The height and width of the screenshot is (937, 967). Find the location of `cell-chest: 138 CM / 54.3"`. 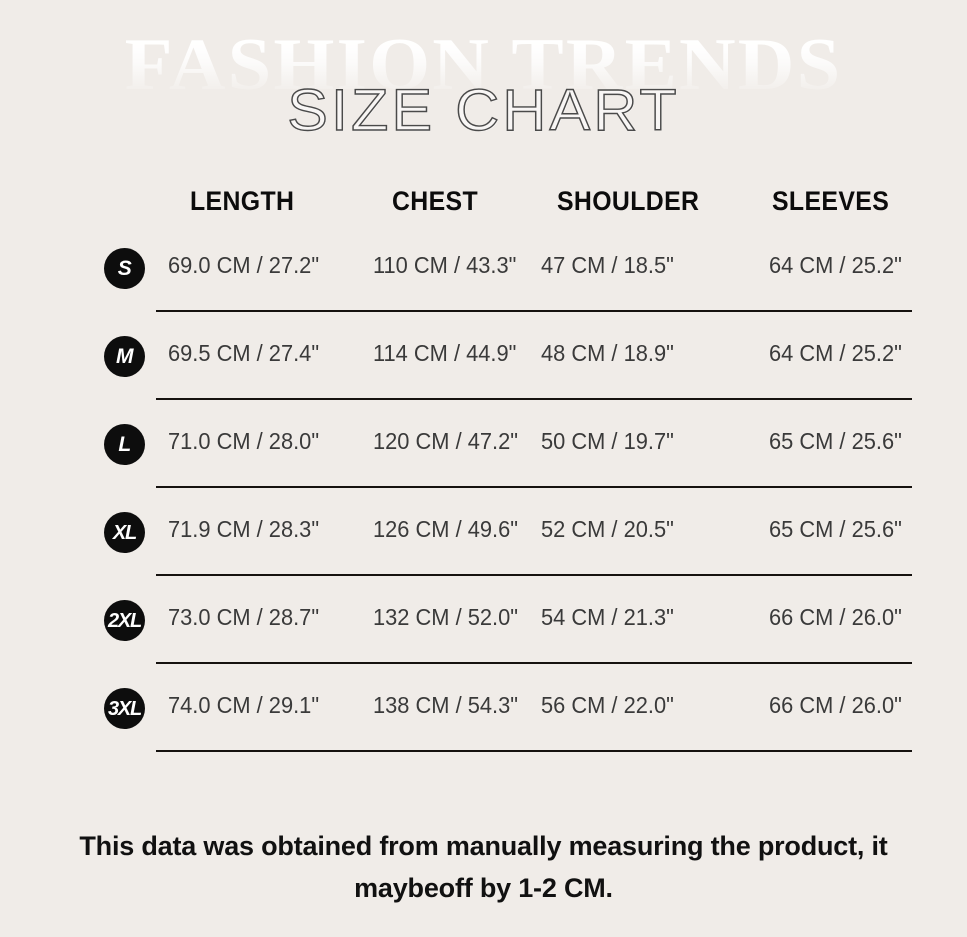

cell-chest: 138 CM / 54.3" is located at coordinates (446, 705).